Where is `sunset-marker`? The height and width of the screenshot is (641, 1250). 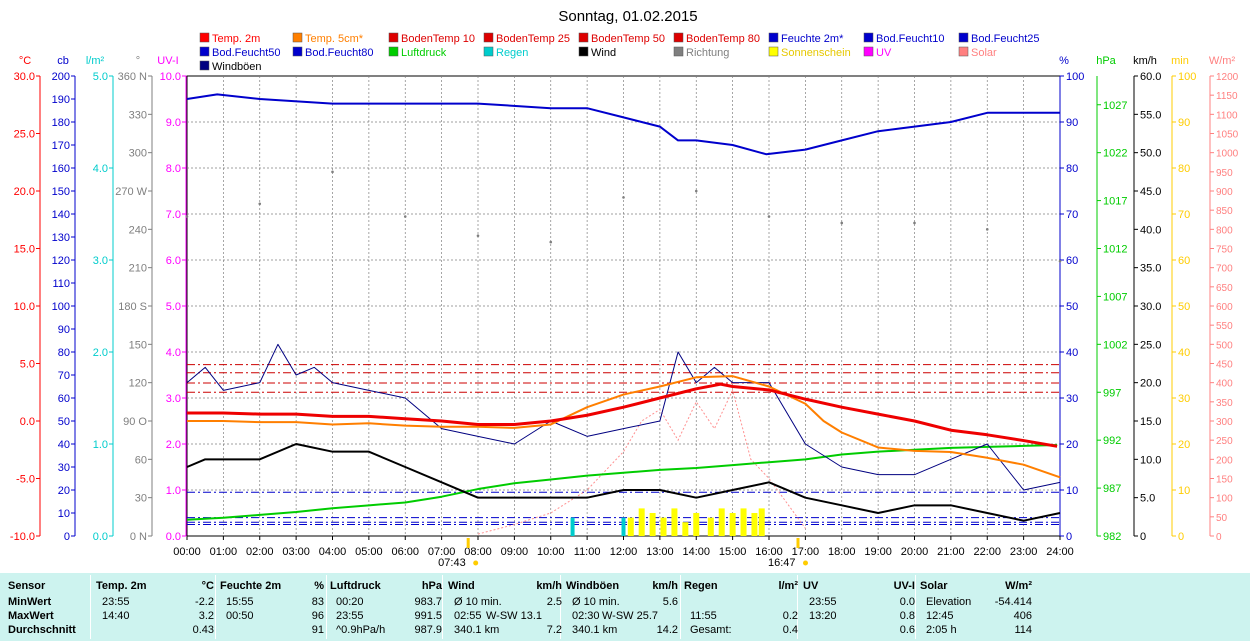
sunset-marker is located at coordinates (798, 543).